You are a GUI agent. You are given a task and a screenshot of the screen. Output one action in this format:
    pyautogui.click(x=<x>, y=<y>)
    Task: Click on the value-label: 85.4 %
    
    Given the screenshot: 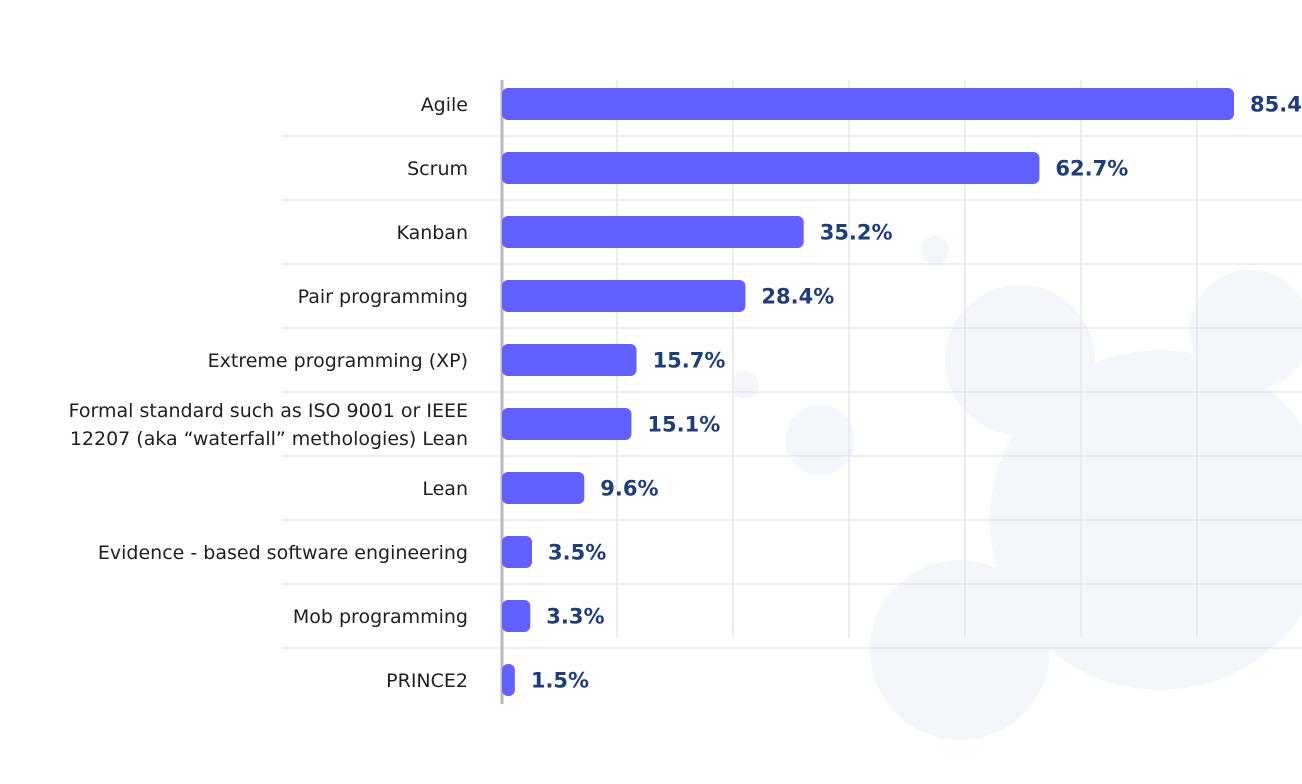 What is the action you would take?
    pyautogui.click(x=1276, y=105)
    